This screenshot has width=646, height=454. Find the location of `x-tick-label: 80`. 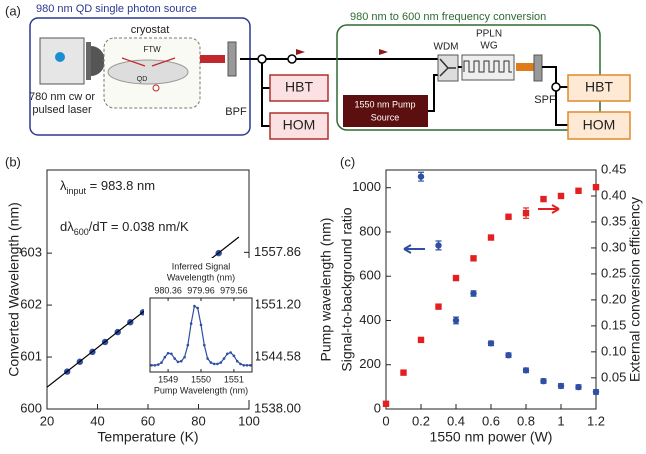

x-tick-label: 80 is located at coordinates (198, 420).